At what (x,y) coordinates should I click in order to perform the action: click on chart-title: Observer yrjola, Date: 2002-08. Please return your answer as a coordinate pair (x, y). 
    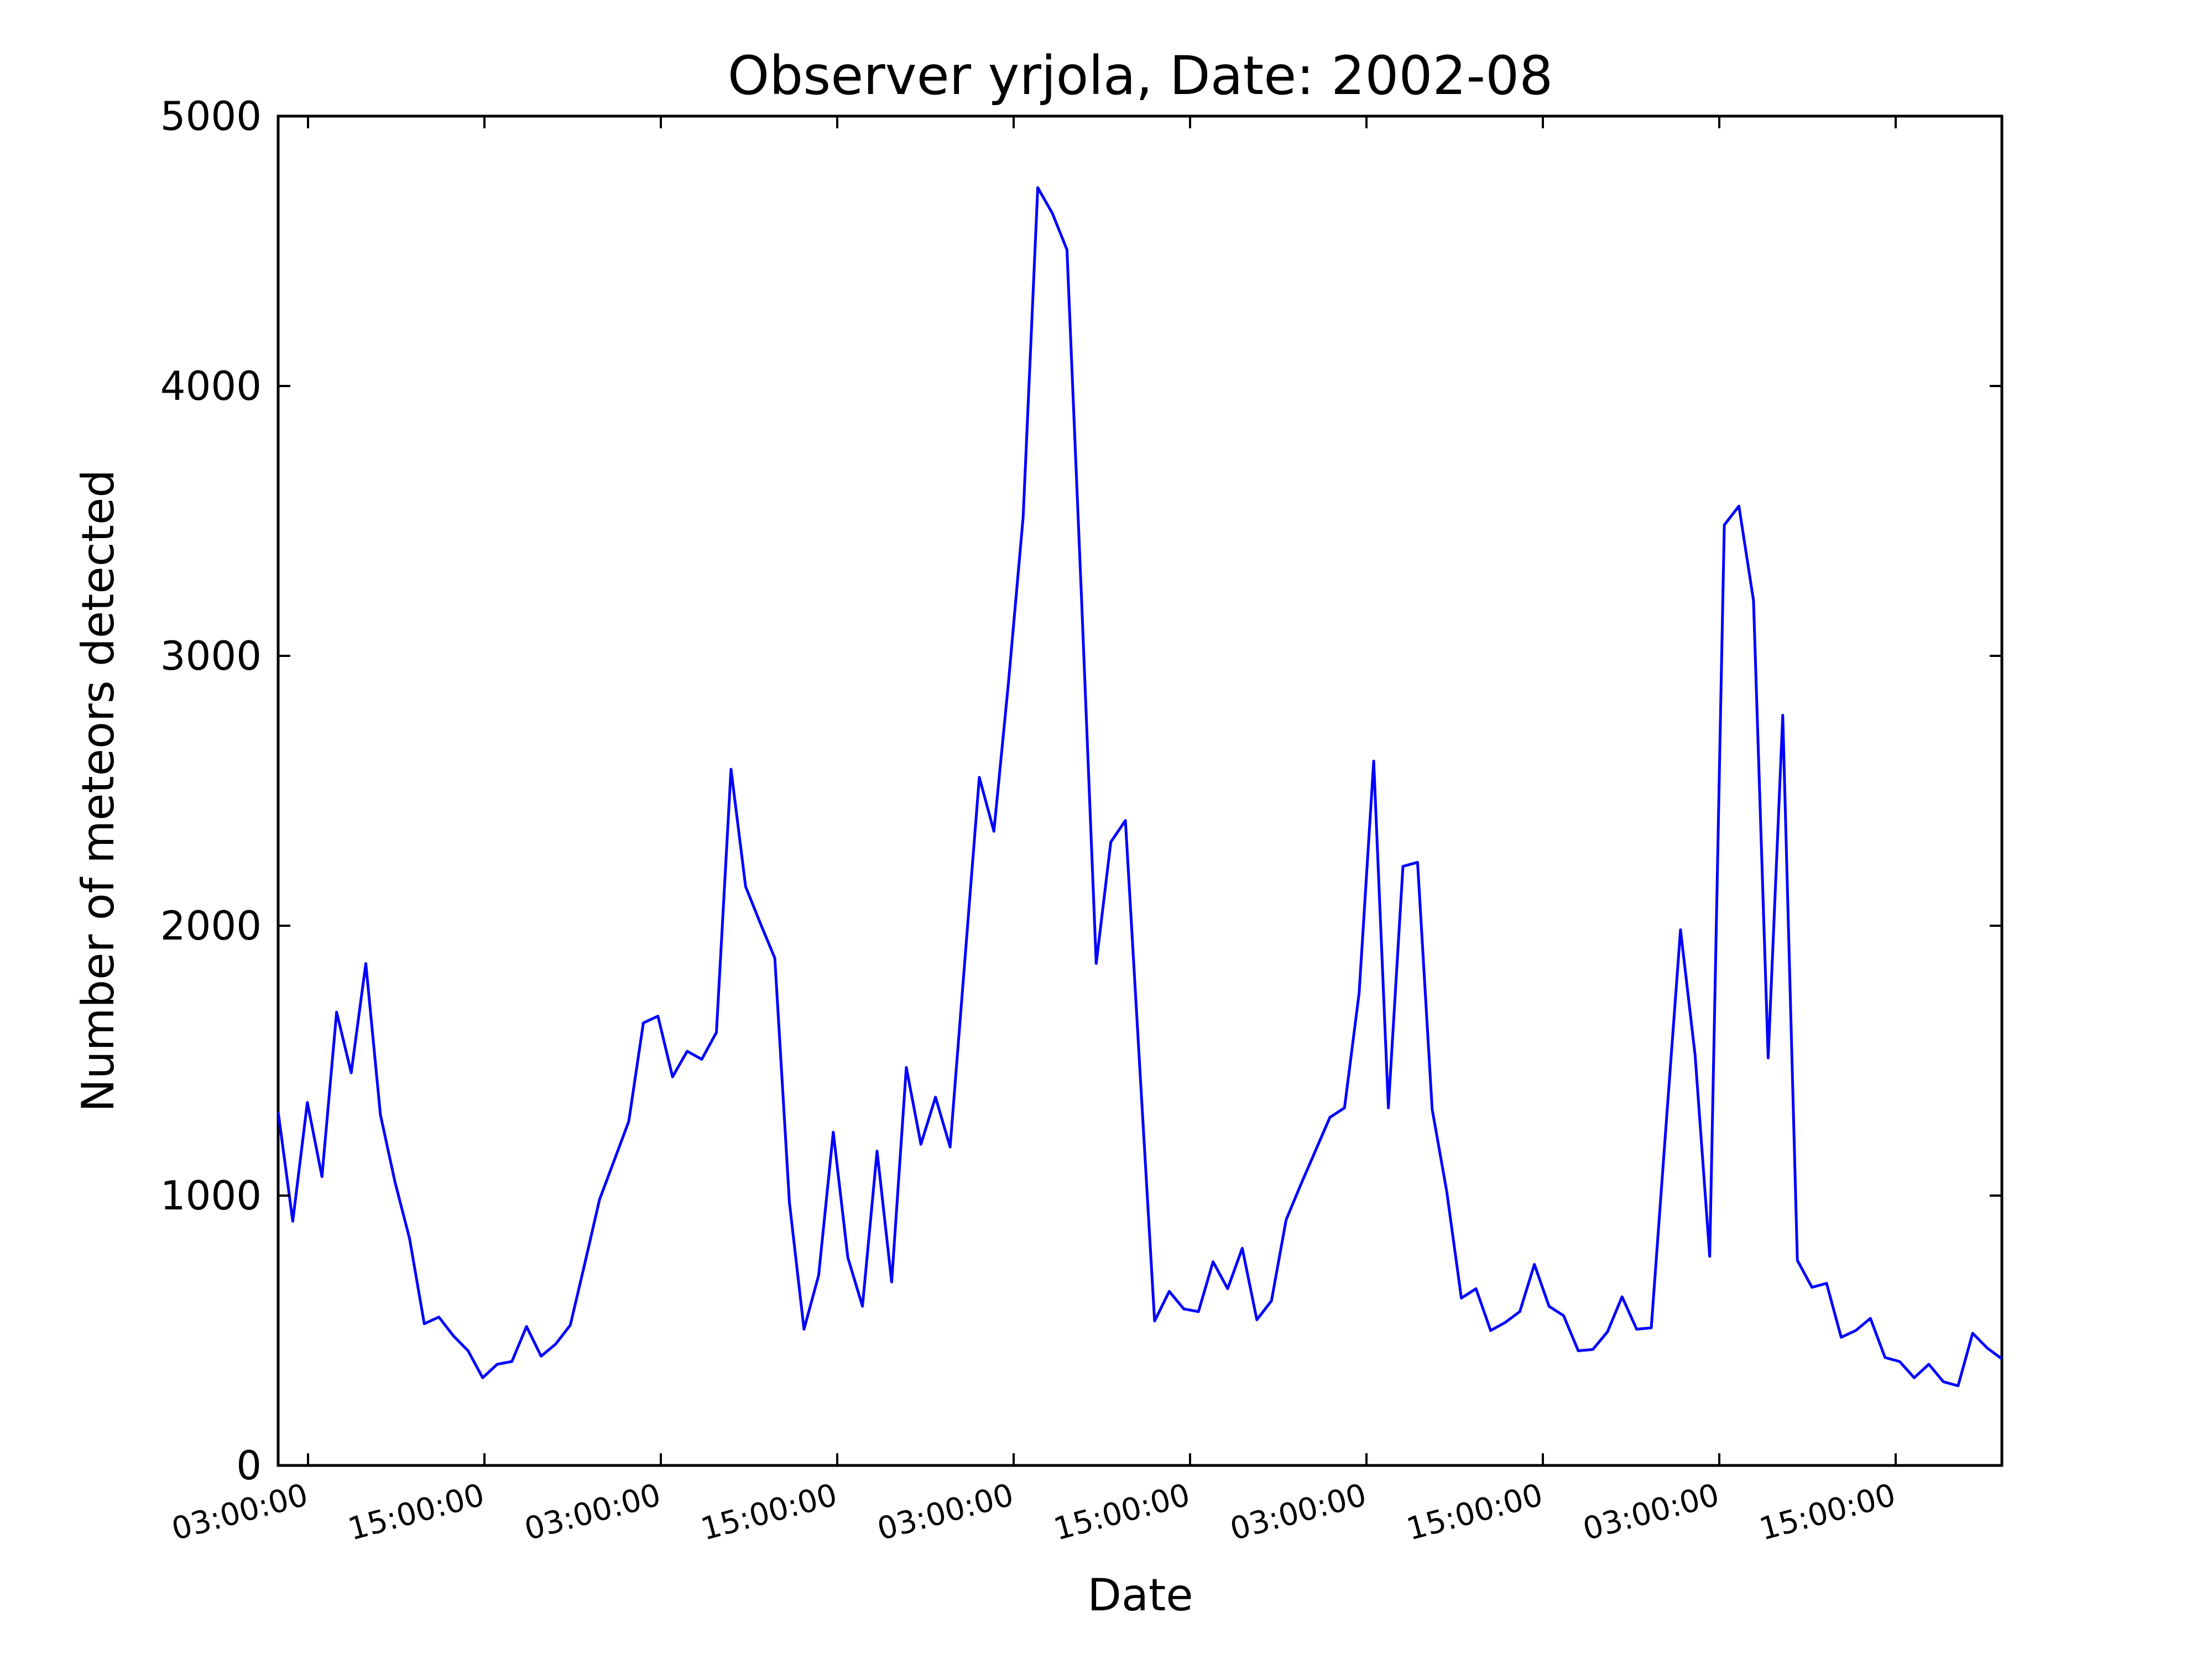
    Looking at the image, I should click on (1141, 76).